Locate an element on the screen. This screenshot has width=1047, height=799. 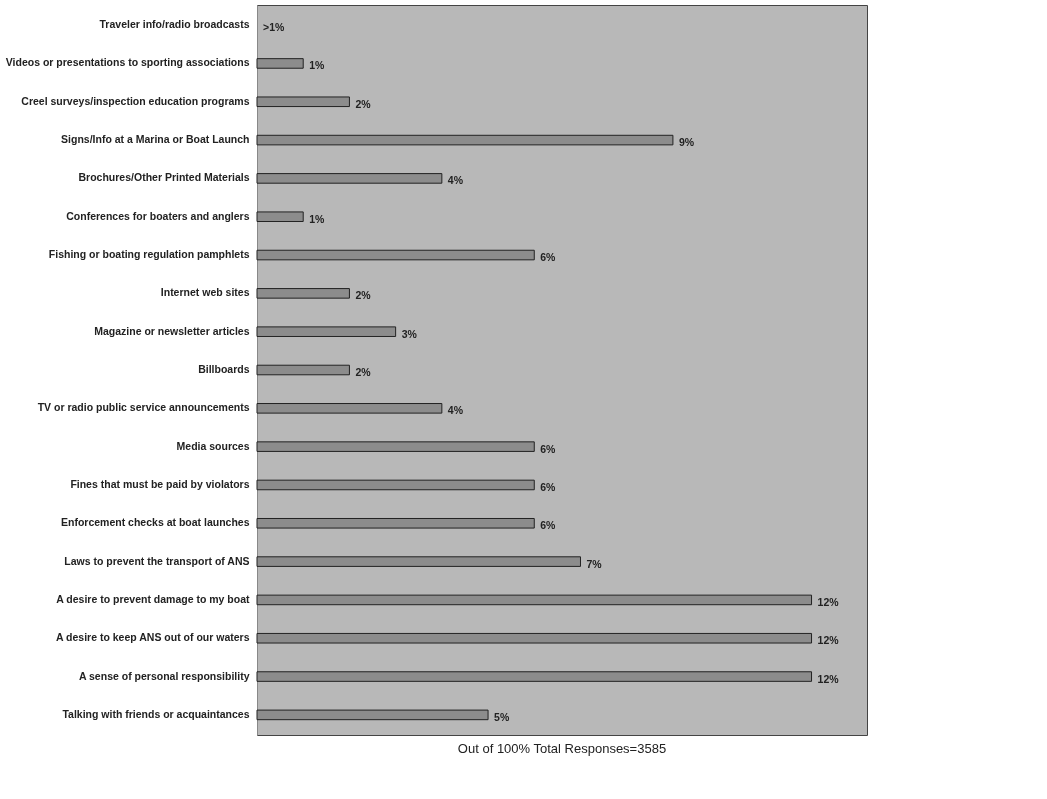
y-tick-label: Internet web sites is located at coordinates (205, 292).